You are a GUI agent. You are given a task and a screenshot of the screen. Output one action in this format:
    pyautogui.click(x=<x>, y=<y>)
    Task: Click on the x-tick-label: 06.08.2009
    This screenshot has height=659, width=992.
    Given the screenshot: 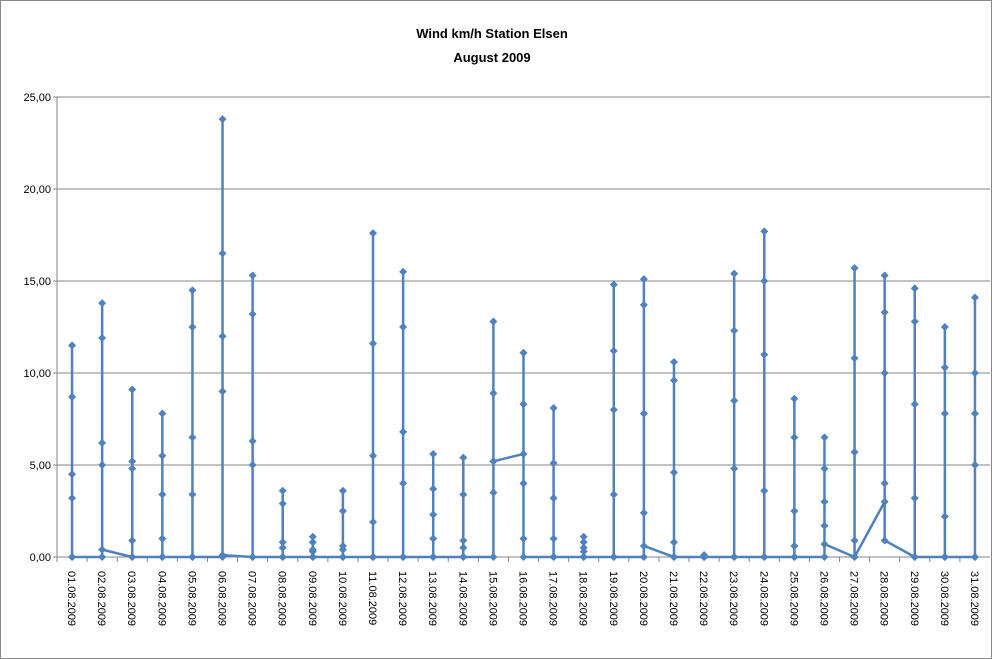 What is the action you would take?
    pyautogui.click(x=222, y=598)
    